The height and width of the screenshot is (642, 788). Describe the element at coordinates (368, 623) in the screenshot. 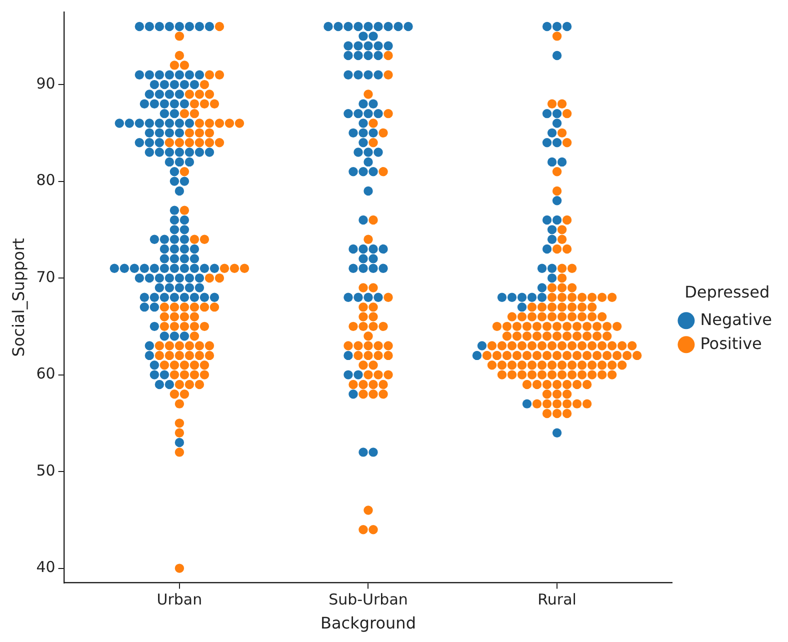

I see `x-axis-title: Background` at that location.